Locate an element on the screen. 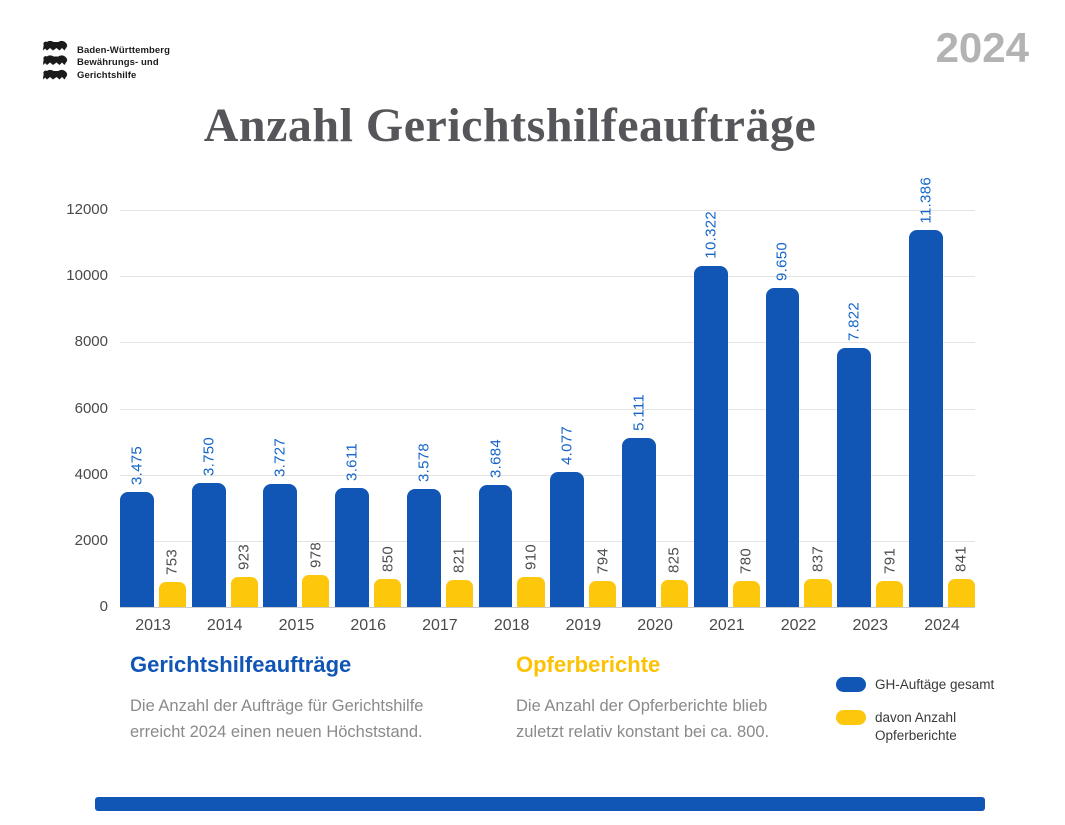 This screenshot has width=1065, height=825. bar-group-2022: 9.650 837 2022 is located at coordinates (798, 422).